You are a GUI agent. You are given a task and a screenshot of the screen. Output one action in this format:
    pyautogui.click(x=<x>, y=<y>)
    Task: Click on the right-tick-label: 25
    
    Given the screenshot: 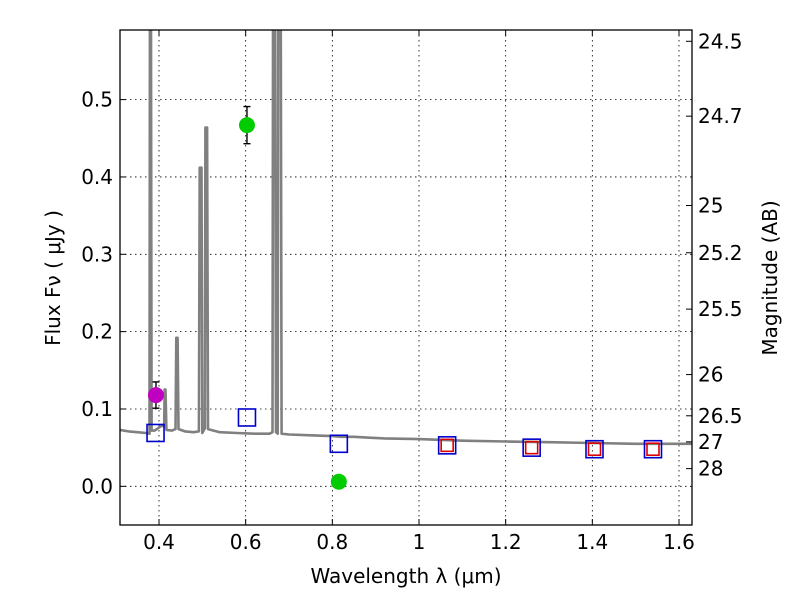 What is the action you would take?
    pyautogui.click(x=710, y=205)
    